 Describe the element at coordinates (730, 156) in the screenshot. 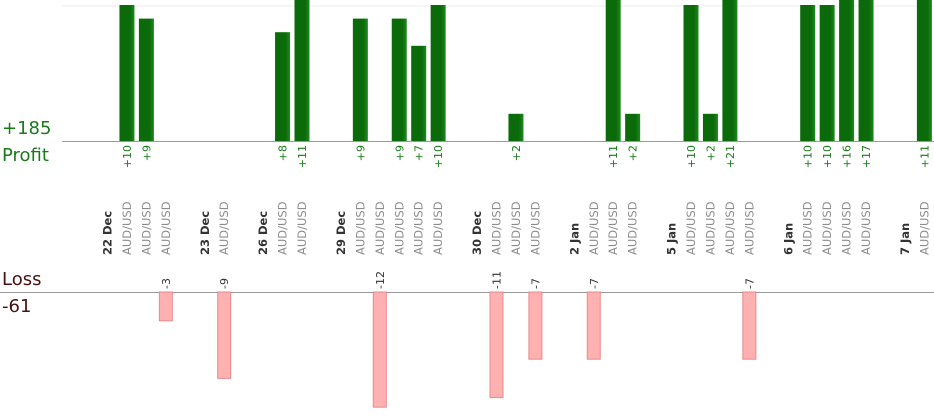

I see `profit-value-label: +21` at that location.